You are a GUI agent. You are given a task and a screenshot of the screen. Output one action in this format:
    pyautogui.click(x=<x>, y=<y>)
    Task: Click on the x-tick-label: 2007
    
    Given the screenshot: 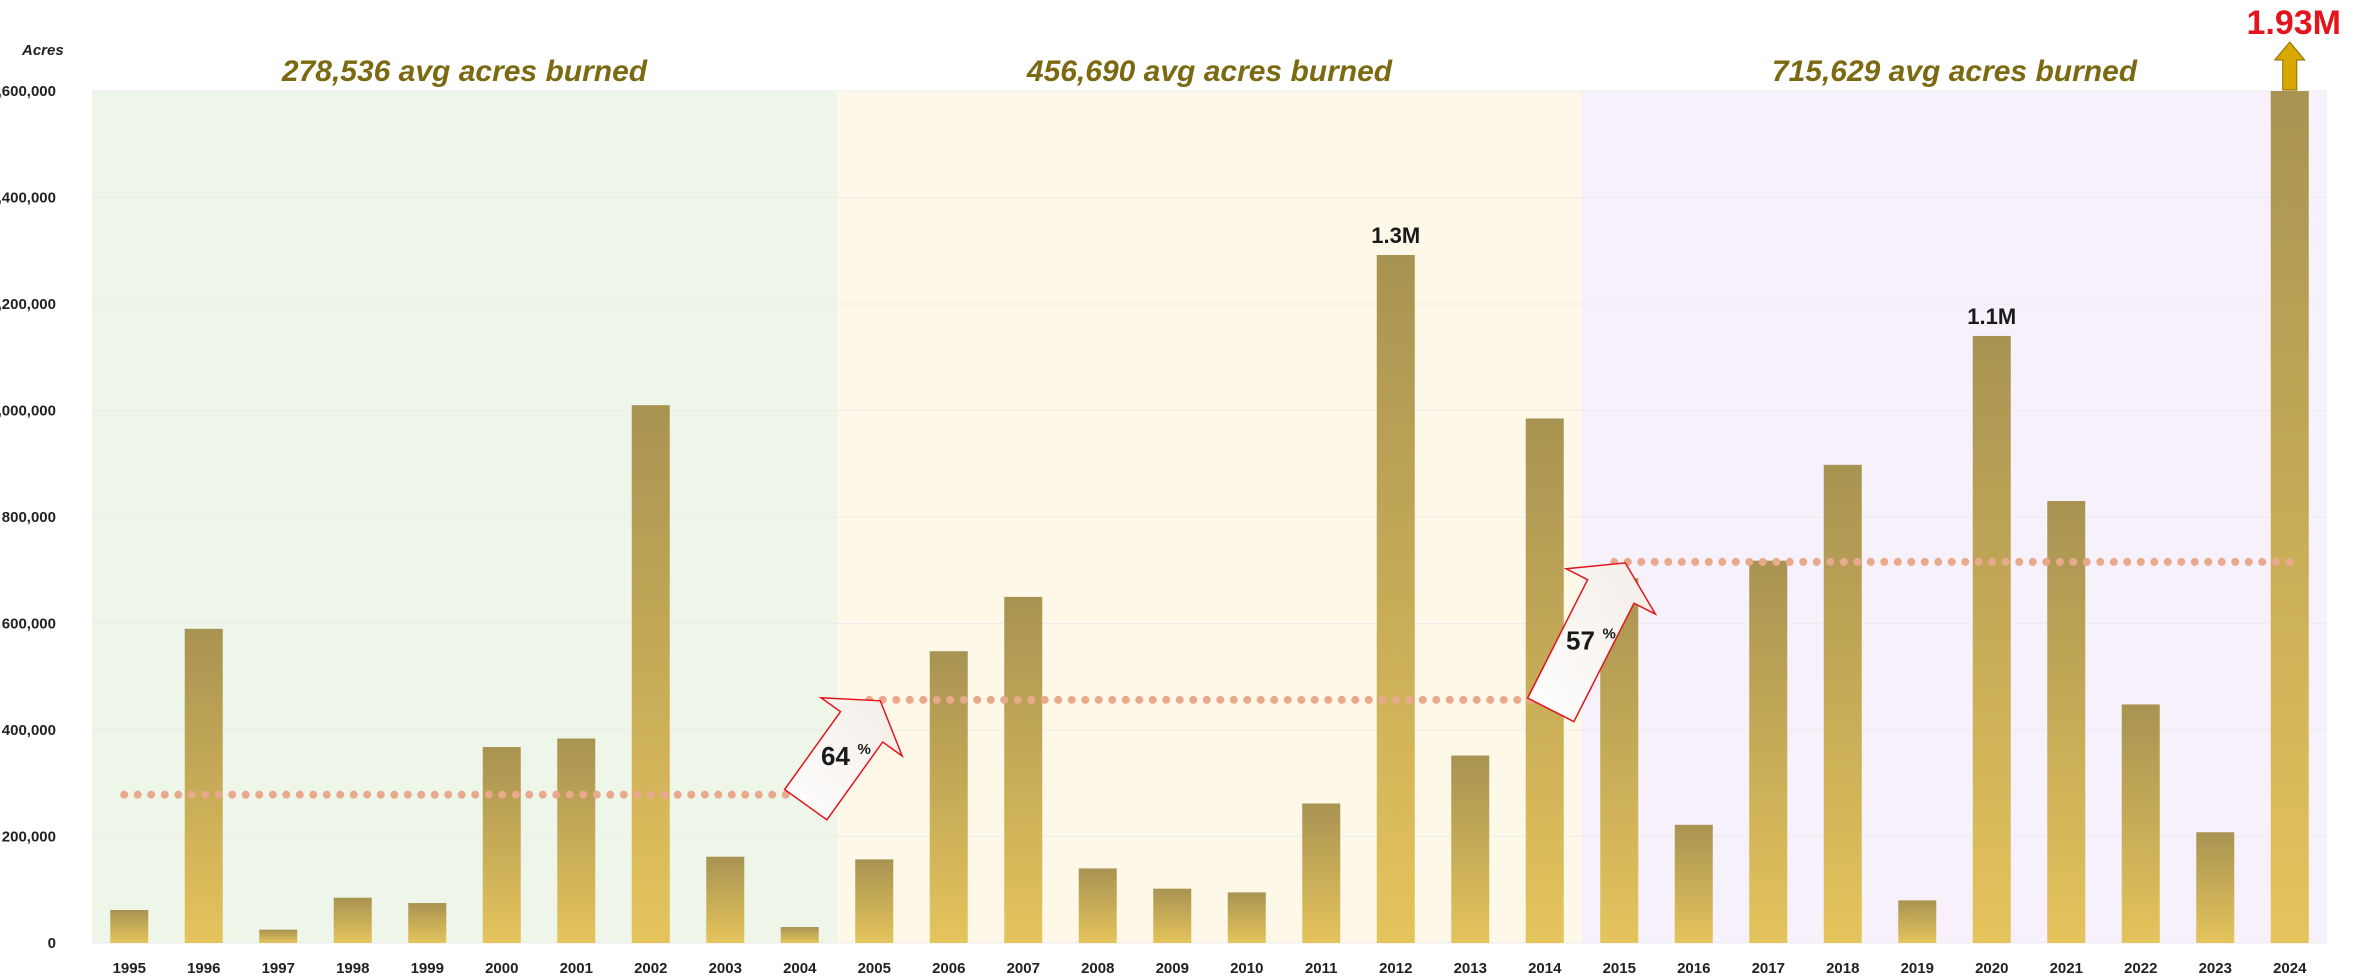 What is the action you would take?
    pyautogui.click(x=1023, y=968)
    